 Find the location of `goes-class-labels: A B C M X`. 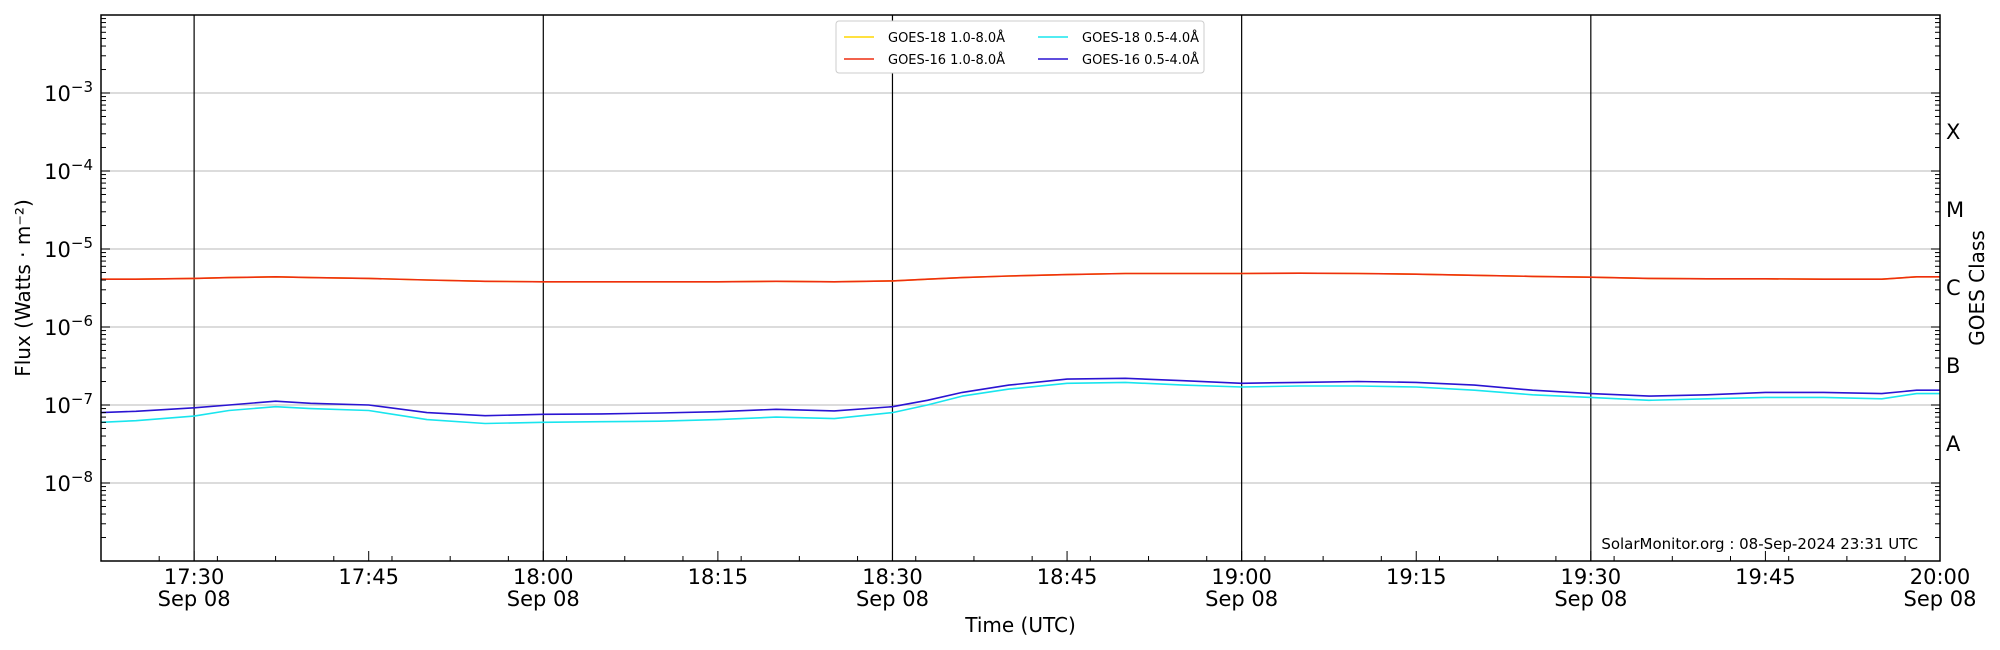

goes-class-labels: A B C M X is located at coordinates (1955, 288).